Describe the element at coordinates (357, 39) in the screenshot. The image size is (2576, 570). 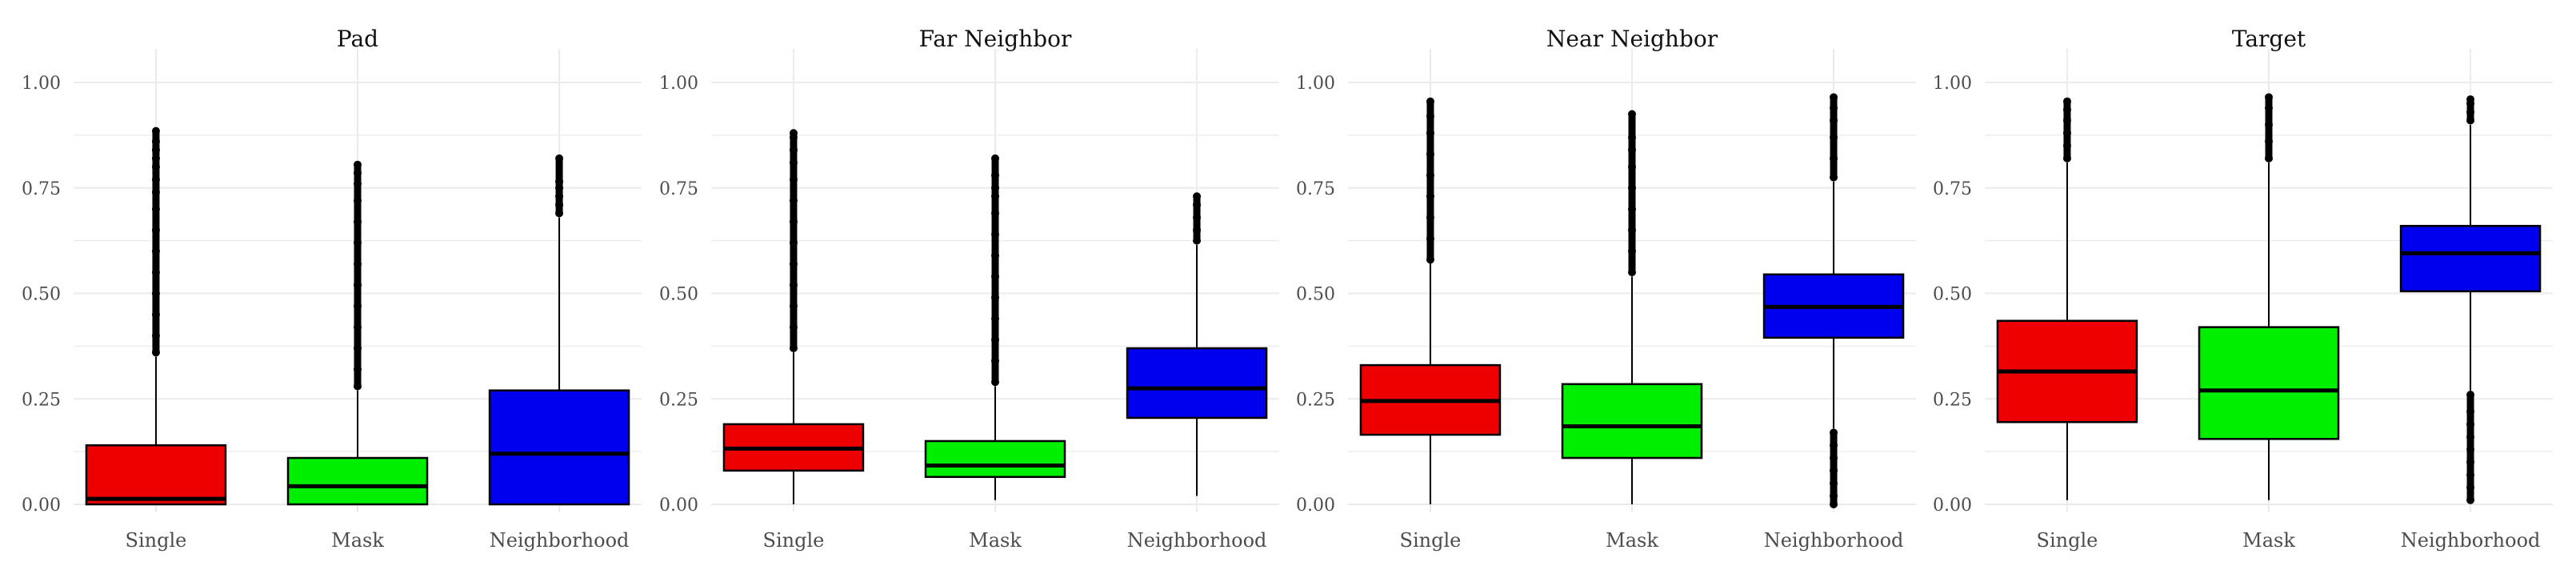
I see `panel-title: Pad` at that location.